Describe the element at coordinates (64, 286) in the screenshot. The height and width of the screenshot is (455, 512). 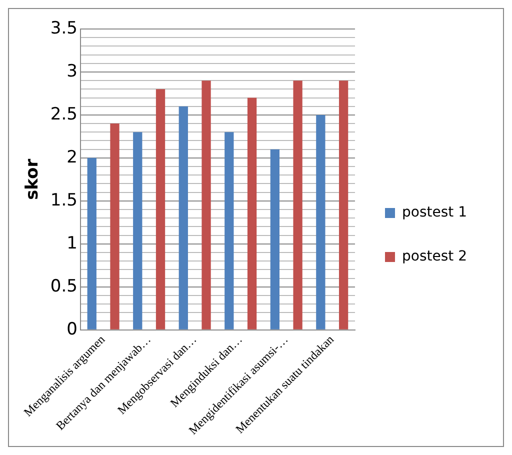
I see `y-tick-label: 0.5` at that location.